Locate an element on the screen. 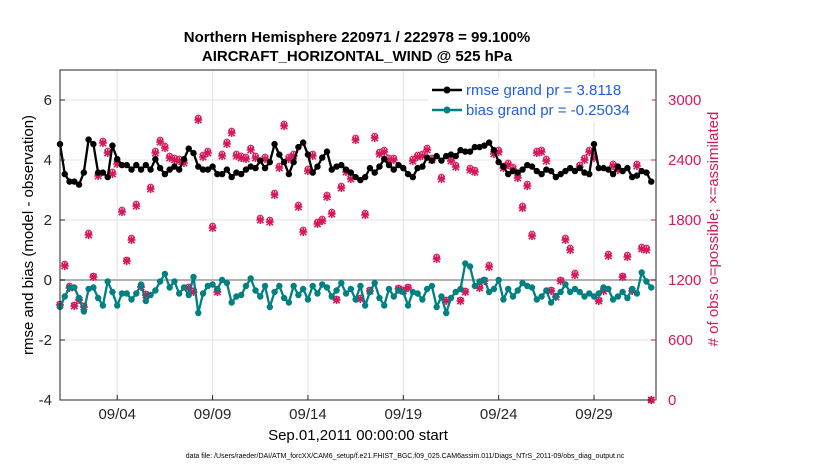  x-tick-label-4: 09/24 is located at coordinates (499, 414).